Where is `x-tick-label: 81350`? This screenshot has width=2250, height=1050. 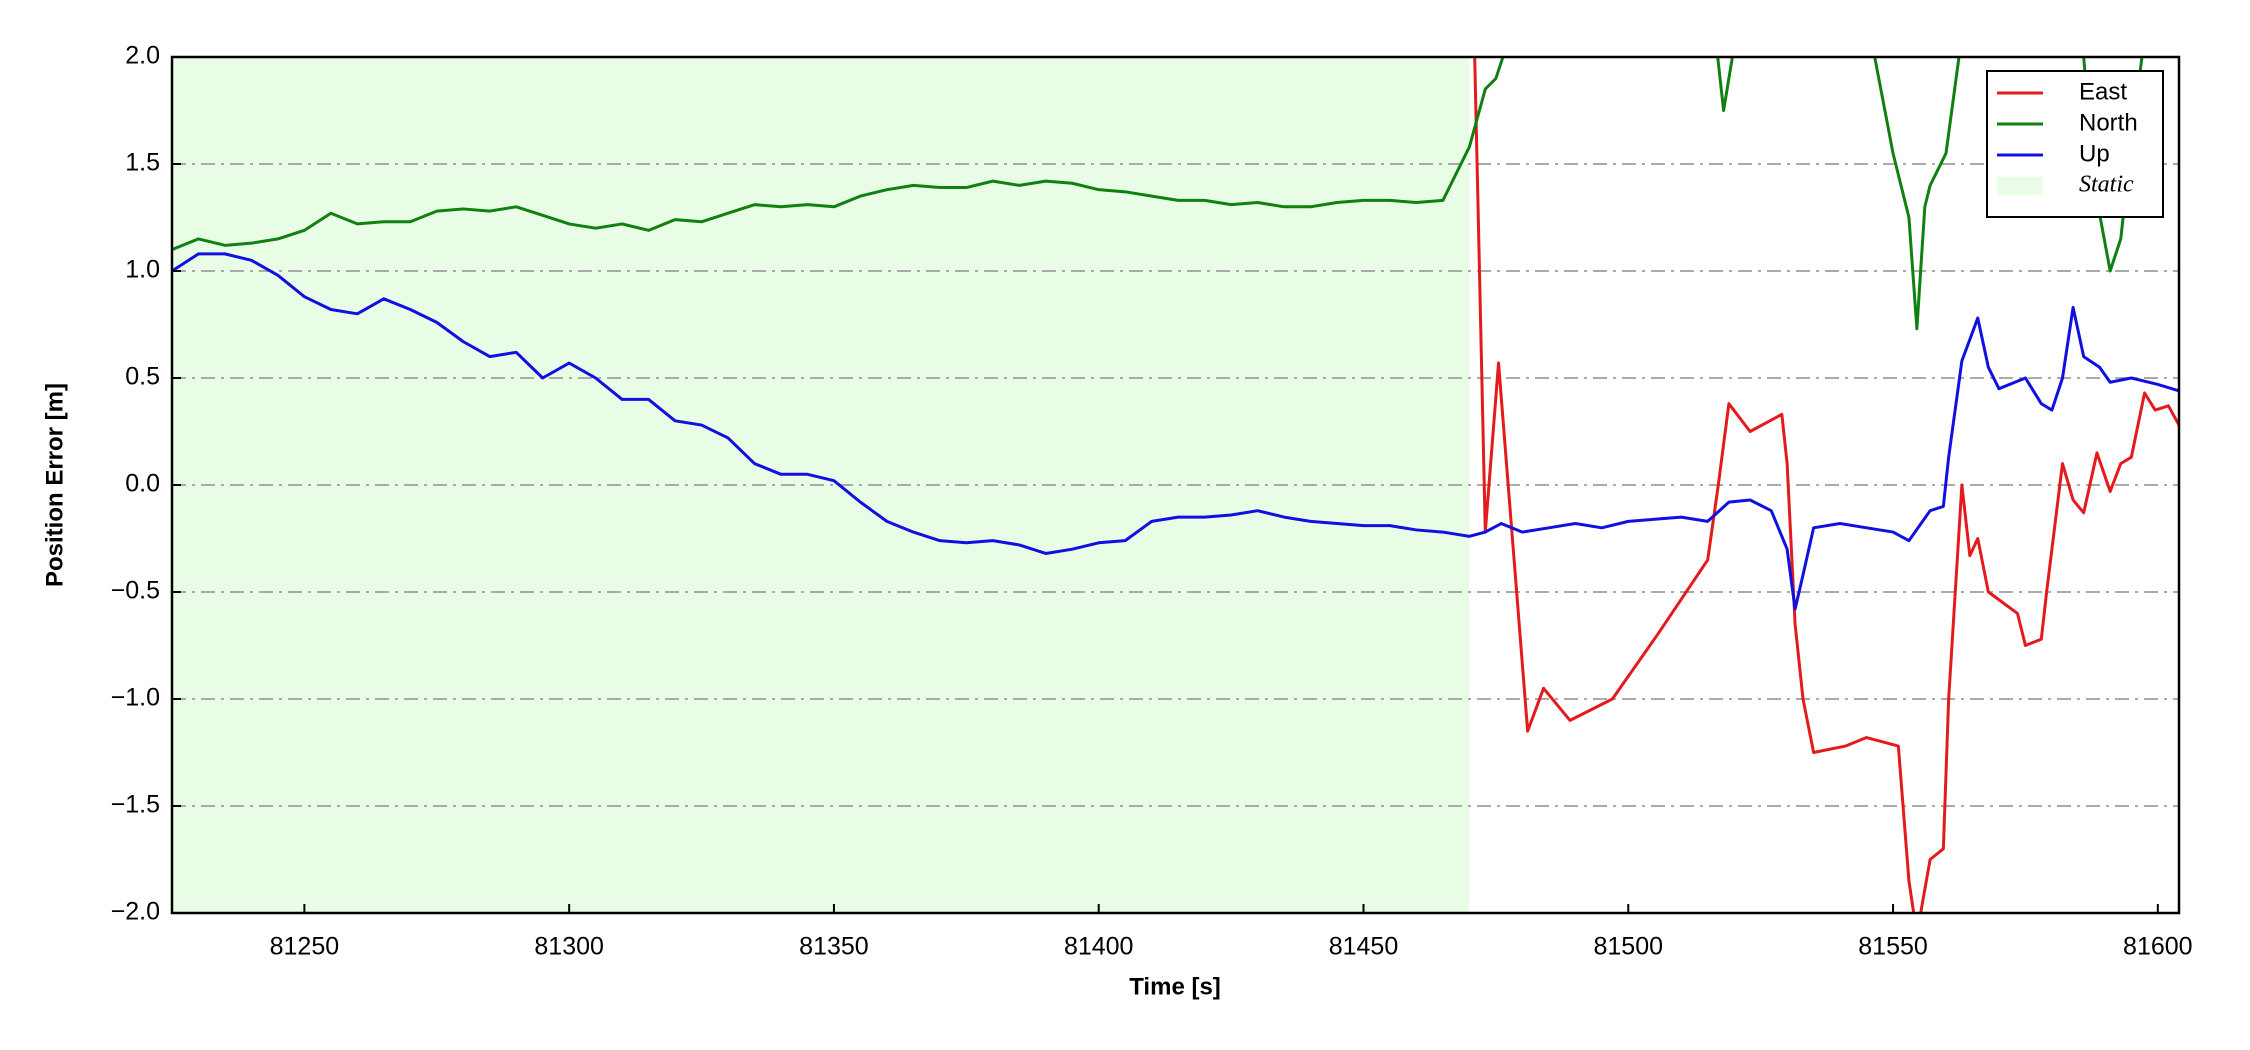 x-tick-label: 81350 is located at coordinates (834, 947).